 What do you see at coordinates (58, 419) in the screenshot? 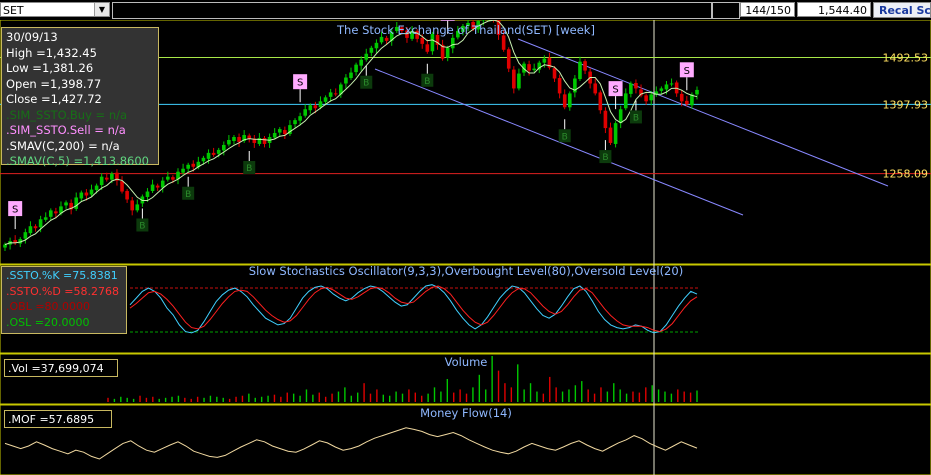
I see `mof-info-box: .MOF =57.6895` at bounding box center [58, 419].